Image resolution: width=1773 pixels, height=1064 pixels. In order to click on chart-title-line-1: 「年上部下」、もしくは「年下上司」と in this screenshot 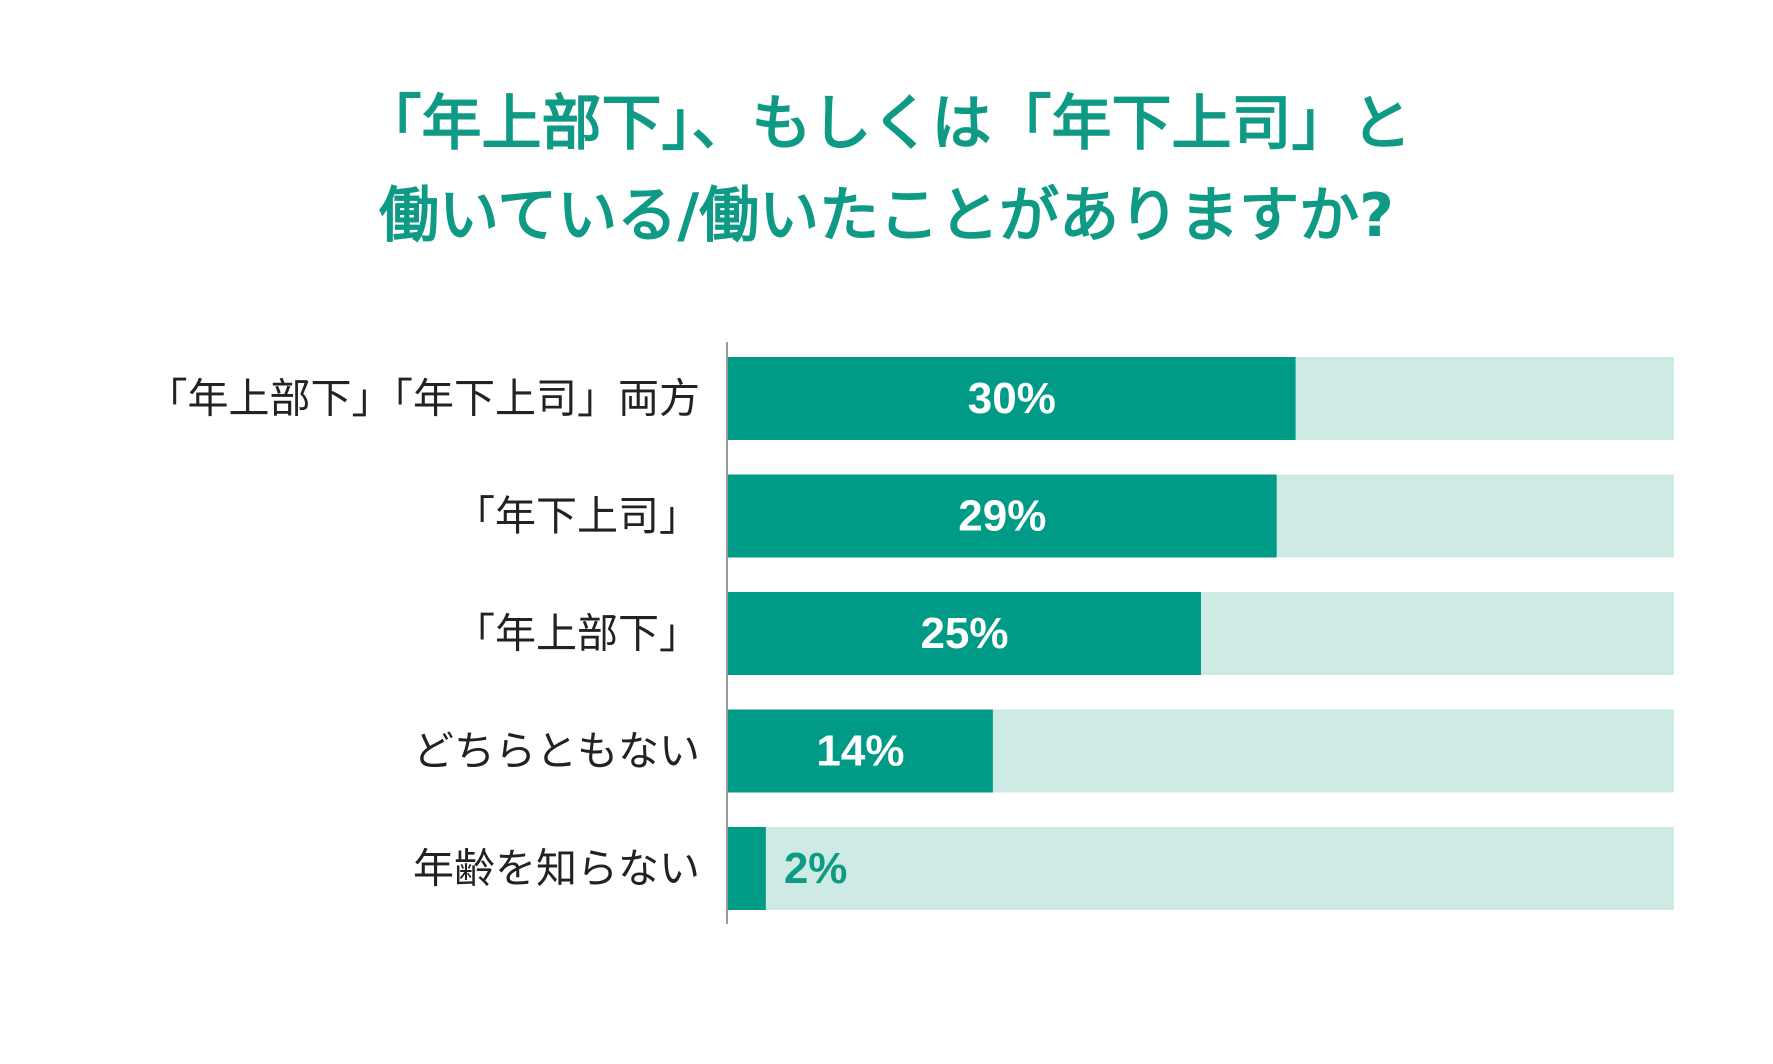, I will do `click(886, 124)`.